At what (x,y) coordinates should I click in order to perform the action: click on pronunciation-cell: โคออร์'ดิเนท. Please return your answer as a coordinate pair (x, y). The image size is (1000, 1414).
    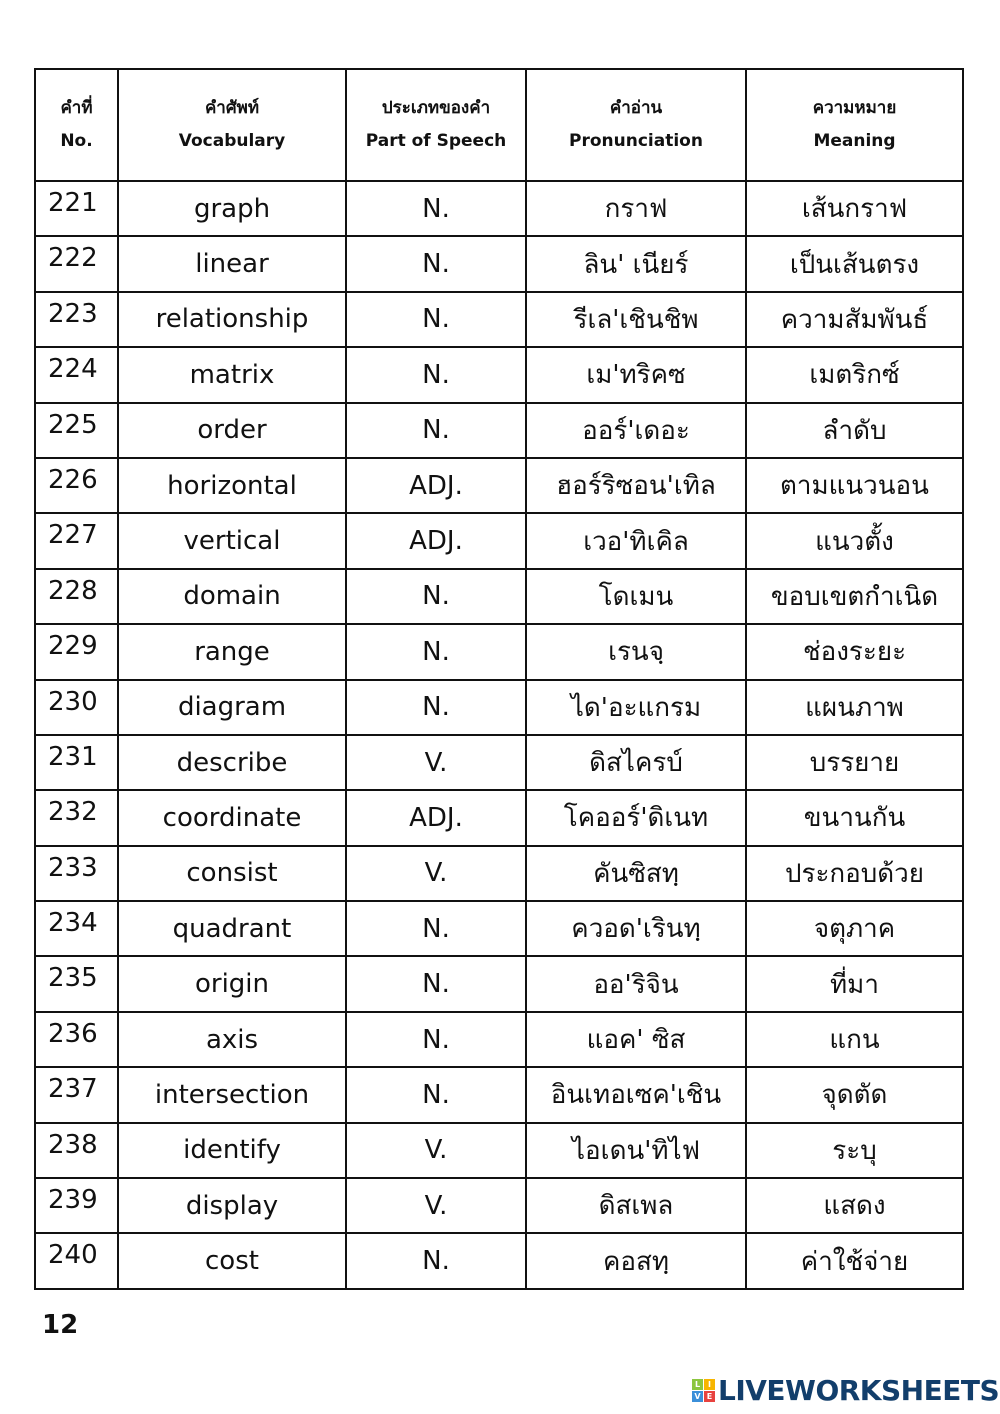
    Looking at the image, I should click on (636, 818).